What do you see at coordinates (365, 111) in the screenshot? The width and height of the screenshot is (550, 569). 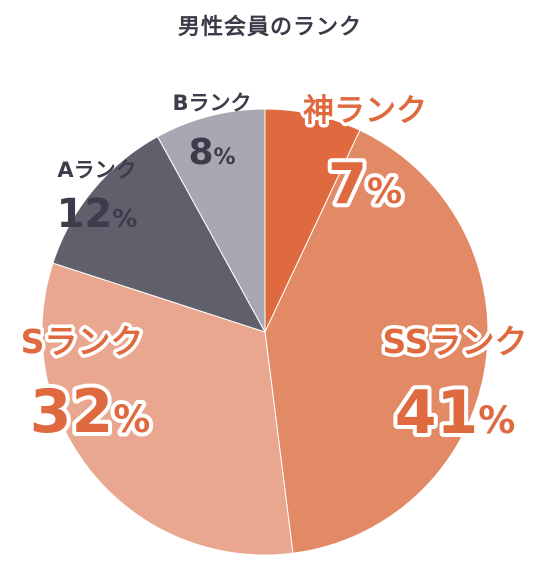 I see `slice-label: 神ランク` at bounding box center [365, 111].